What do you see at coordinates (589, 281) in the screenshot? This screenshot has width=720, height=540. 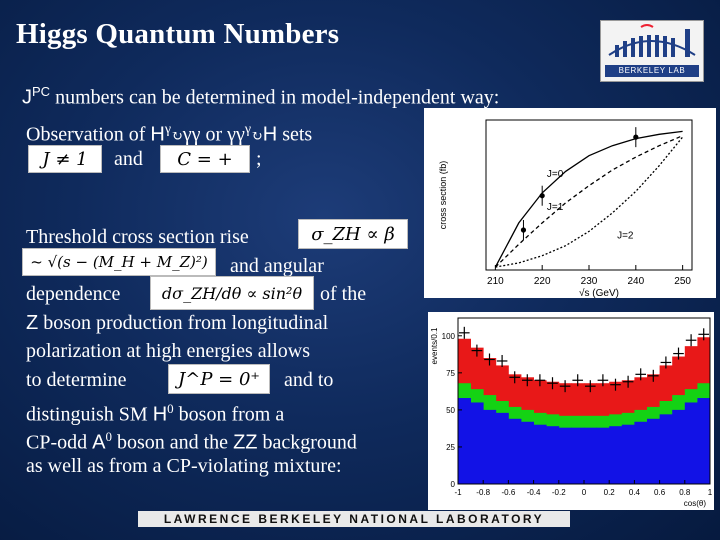 I see `x-tick-label: 230` at bounding box center [589, 281].